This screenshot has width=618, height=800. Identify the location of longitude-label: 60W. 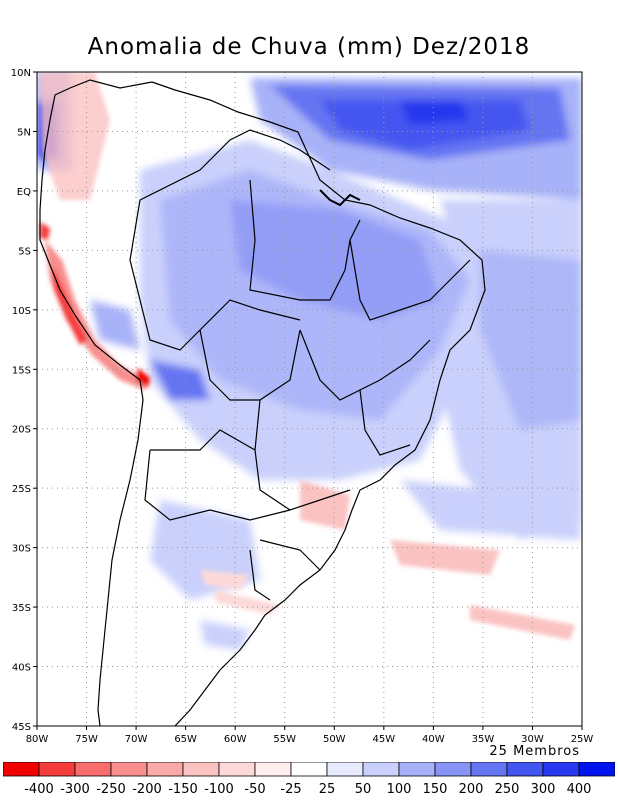
(235, 739).